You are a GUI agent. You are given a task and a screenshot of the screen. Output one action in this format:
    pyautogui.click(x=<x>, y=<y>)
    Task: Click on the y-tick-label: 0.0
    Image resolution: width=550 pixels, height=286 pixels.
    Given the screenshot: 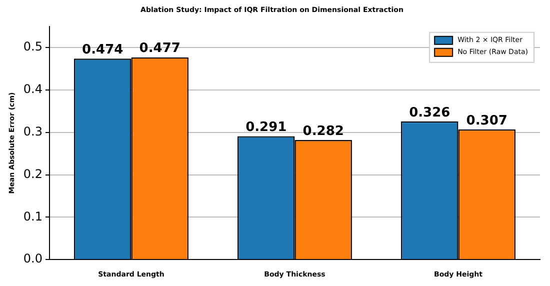 What is the action you would take?
    pyautogui.click(x=32, y=259)
    